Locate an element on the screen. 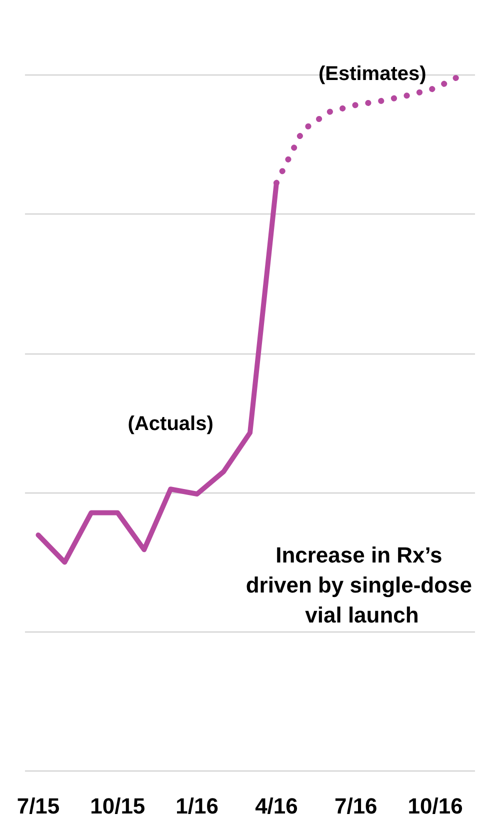 This screenshot has width=493, height=822. x-tick-label: 7/15 is located at coordinates (38, 806).